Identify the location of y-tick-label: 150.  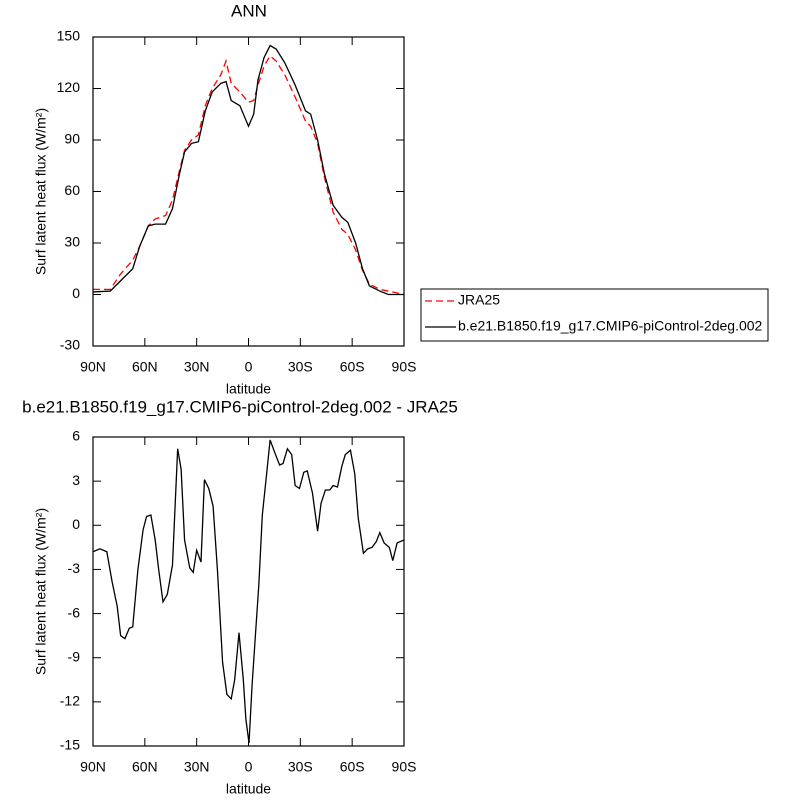
(69, 36).